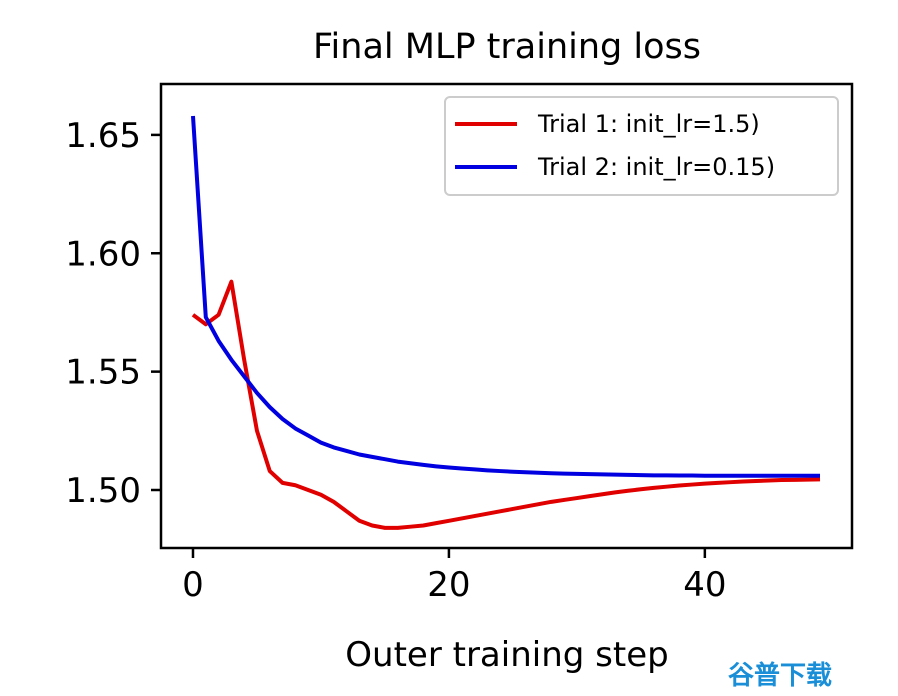 This screenshot has height=696, width=898. I want to click on legend-label-1: Trial 1: init_lr=1.5), so click(648, 124).